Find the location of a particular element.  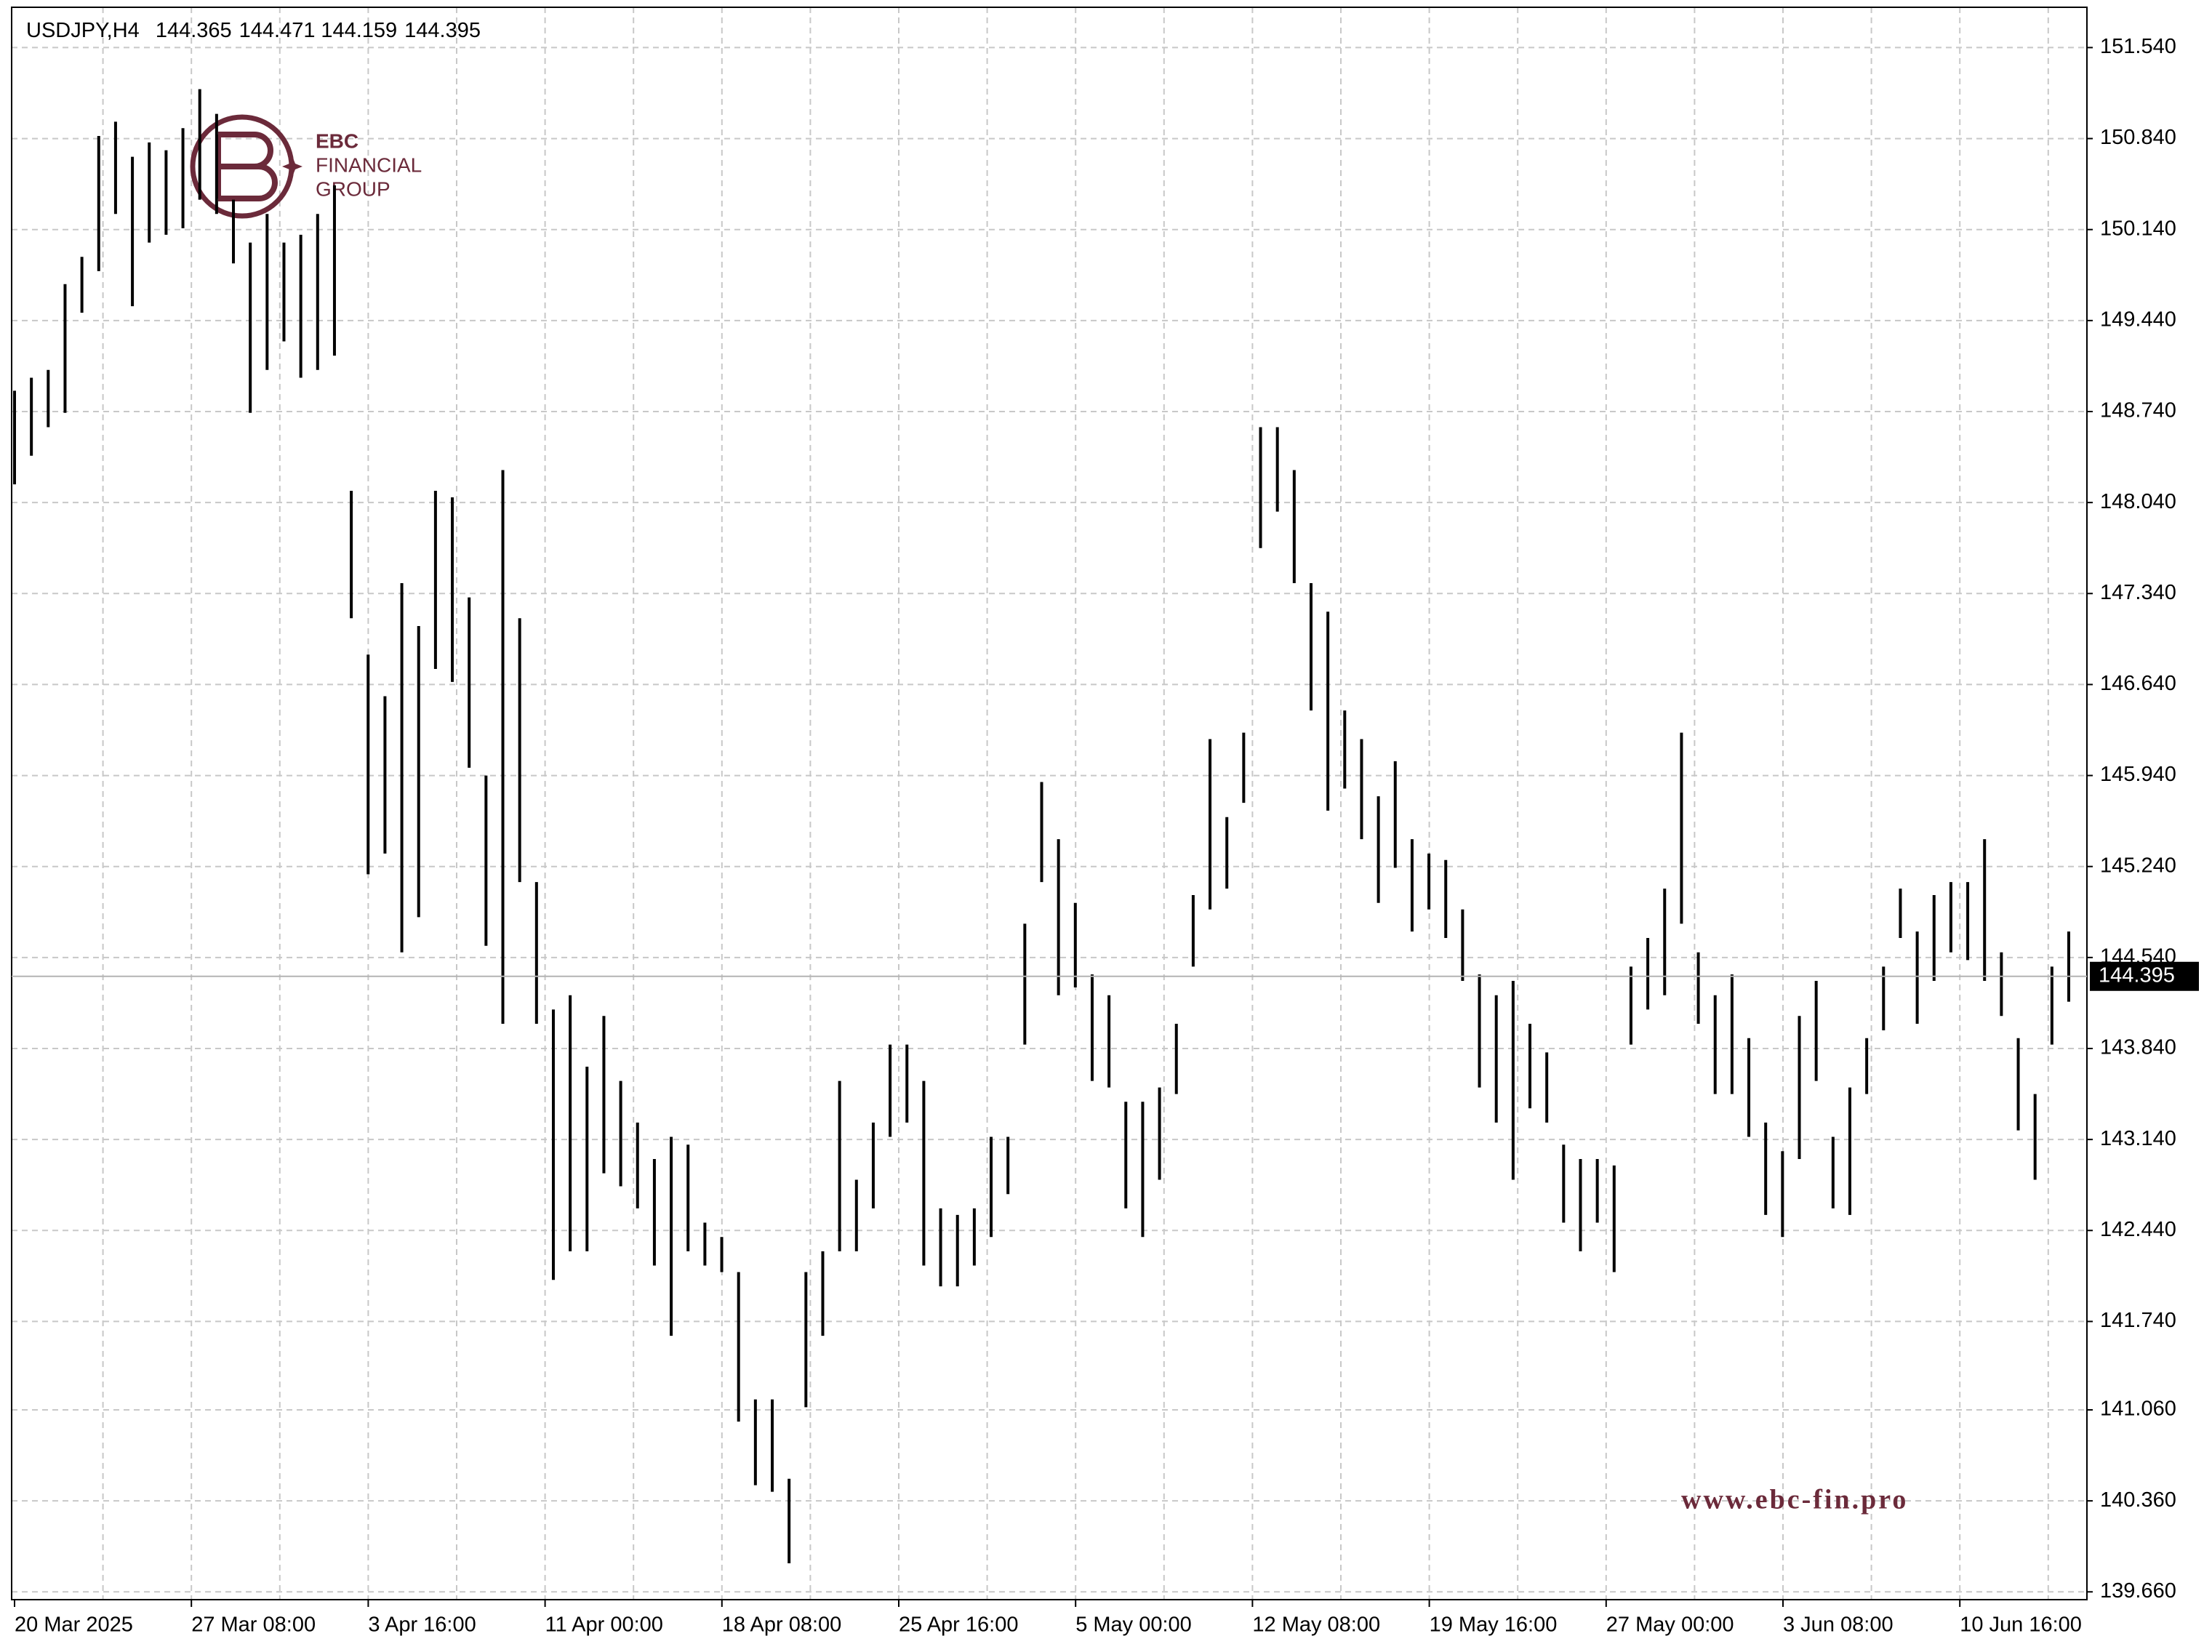

y-tick-label: 149.440 is located at coordinates (2138, 320).